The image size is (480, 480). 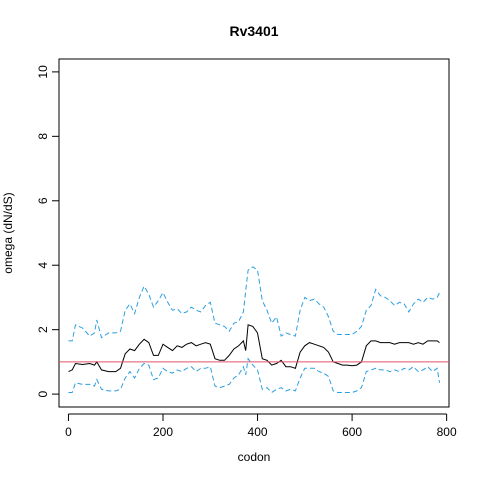 What do you see at coordinates (43, 265) in the screenshot?
I see `y-tick-label: 4` at bounding box center [43, 265].